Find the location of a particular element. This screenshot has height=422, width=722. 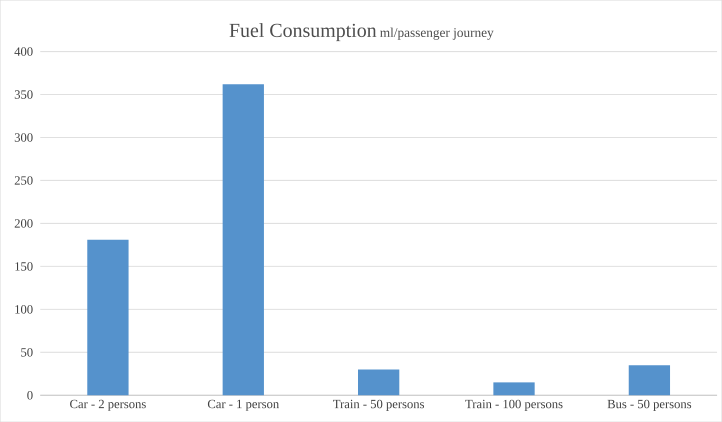

x-tick-label: Car - 1 person is located at coordinates (243, 405).